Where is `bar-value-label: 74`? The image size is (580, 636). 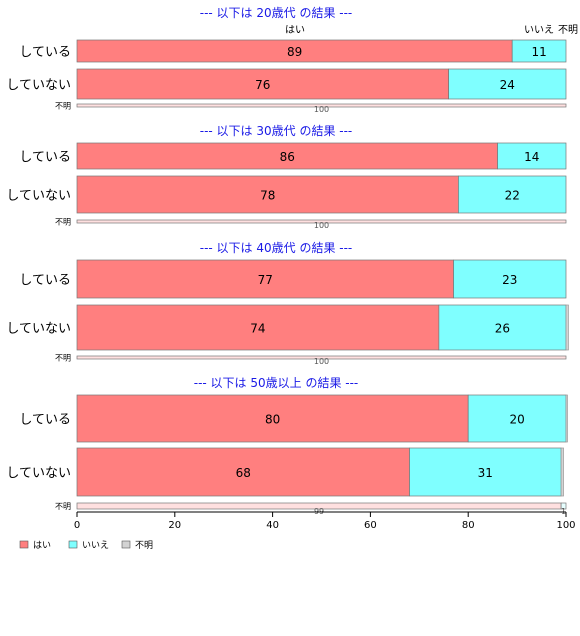
bar-value-label: 74 is located at coordinates (257, 329).